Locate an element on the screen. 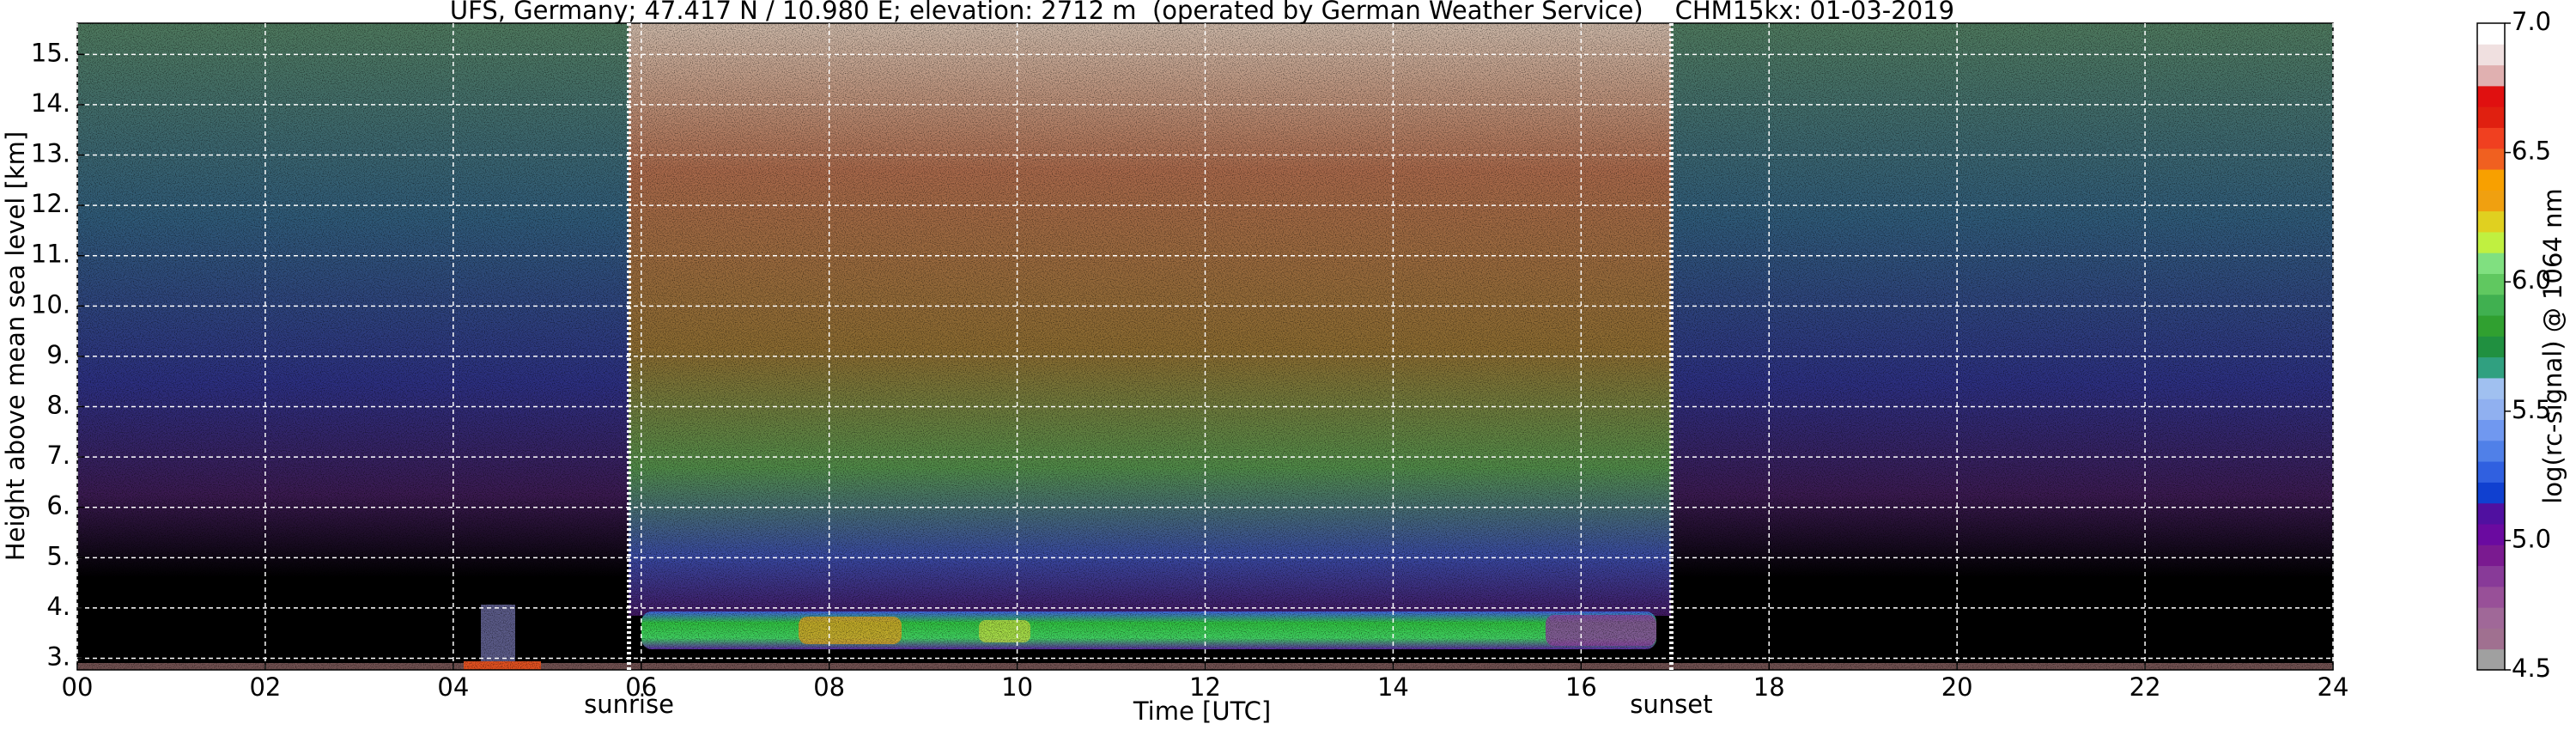 The width and height of the screenshot is (2576, 730). x-tick-label: 24 is located at coordinates (2333, 687).